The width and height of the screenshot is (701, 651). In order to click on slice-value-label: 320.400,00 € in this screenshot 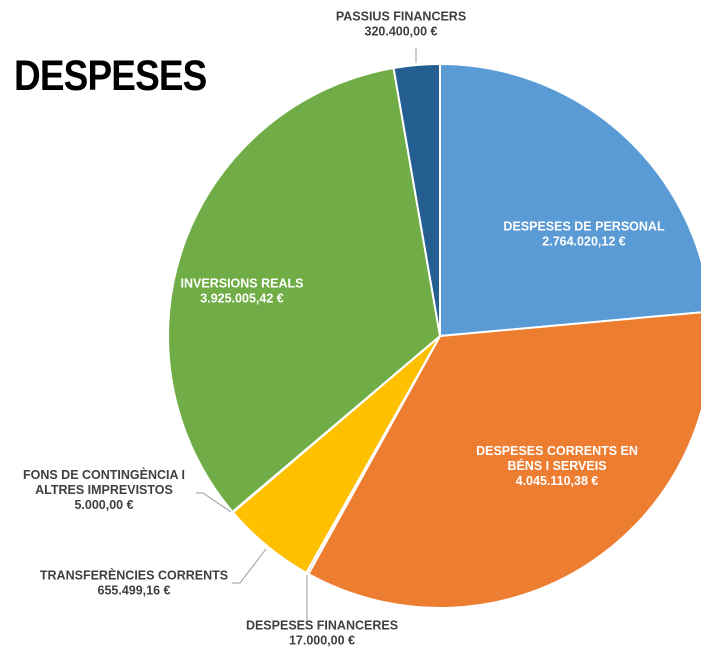, I will do `click(401, 32)`.